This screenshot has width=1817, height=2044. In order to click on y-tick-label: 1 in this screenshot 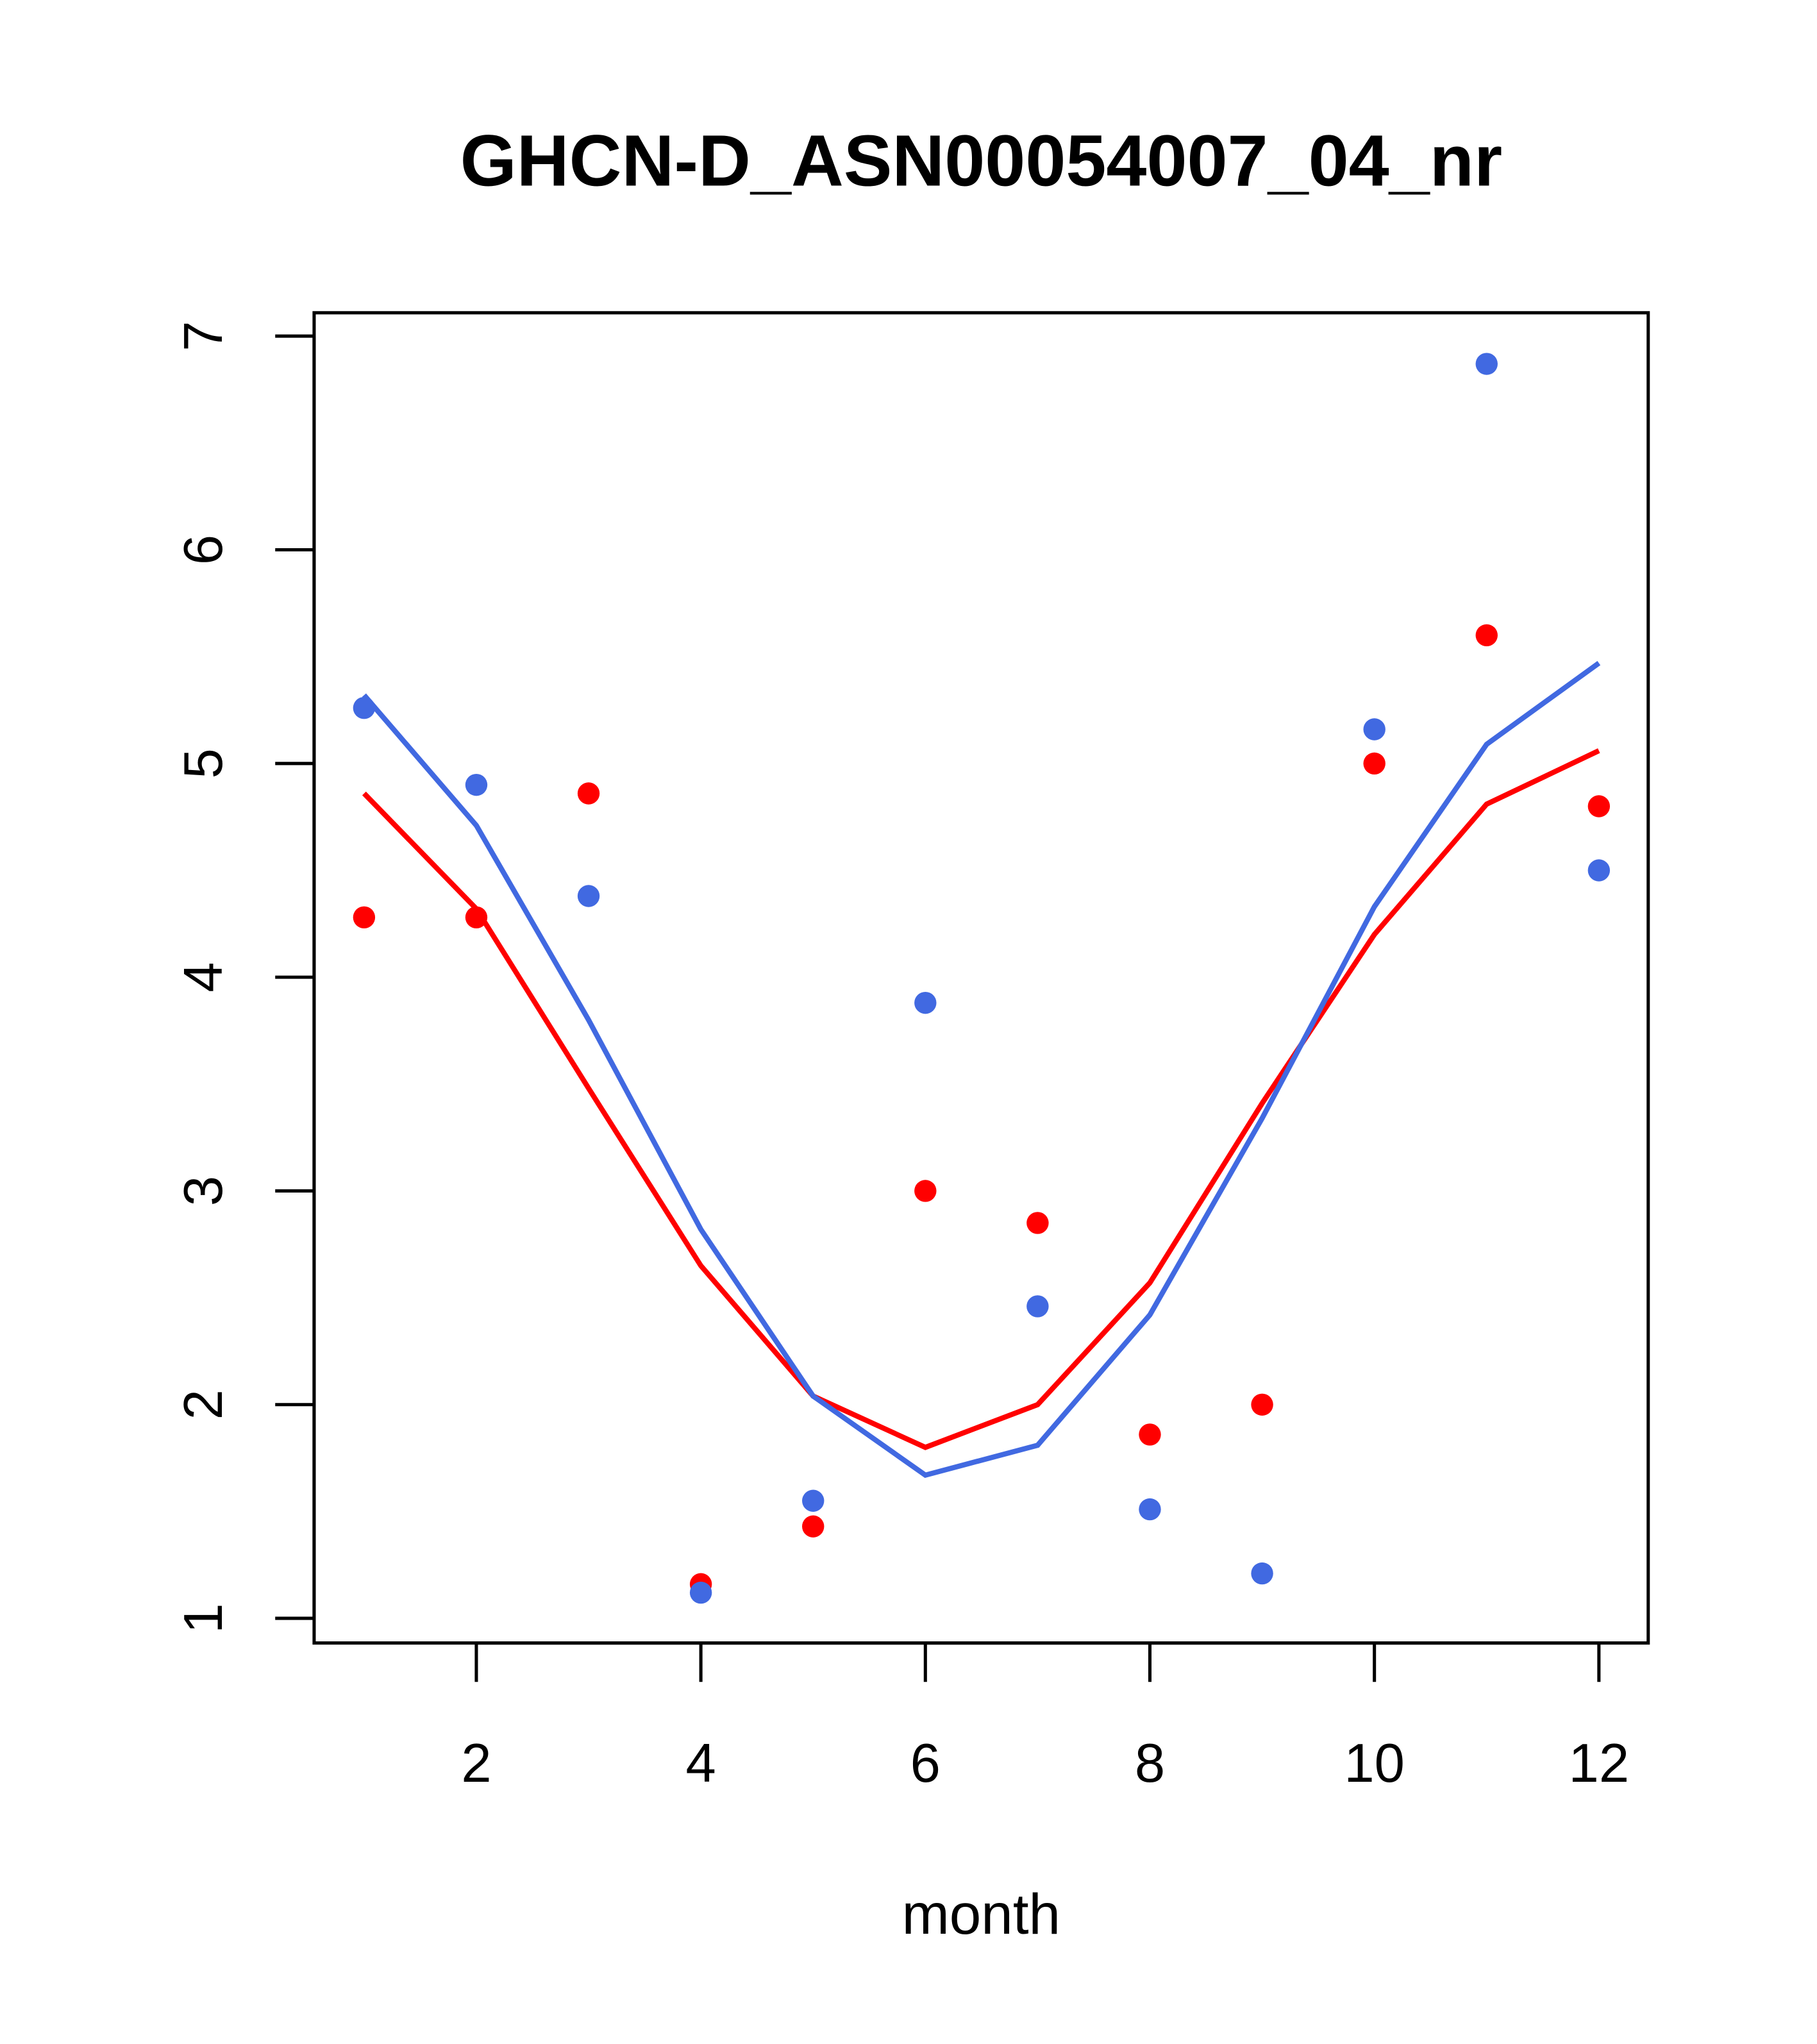, I will do `click(204, 1618)`.